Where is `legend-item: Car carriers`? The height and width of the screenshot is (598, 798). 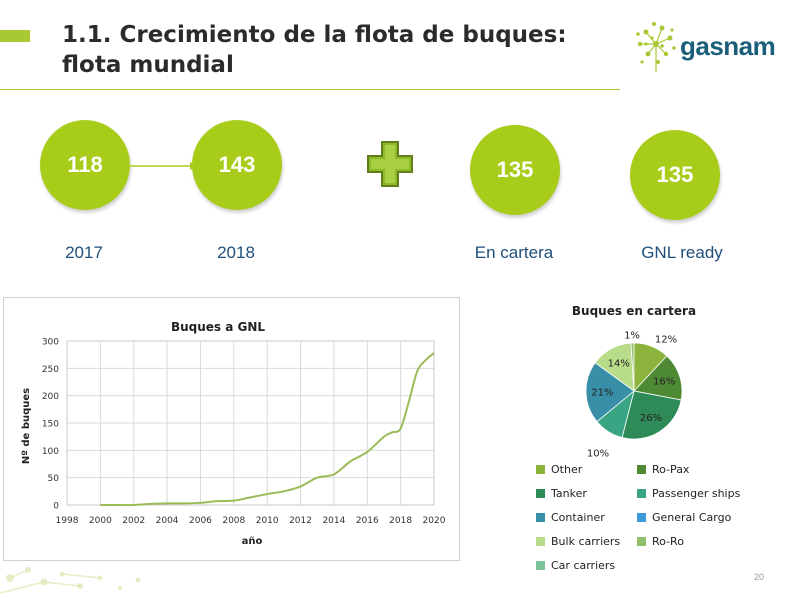
legend-item: Car carriers is located at coordinates (575, 565).